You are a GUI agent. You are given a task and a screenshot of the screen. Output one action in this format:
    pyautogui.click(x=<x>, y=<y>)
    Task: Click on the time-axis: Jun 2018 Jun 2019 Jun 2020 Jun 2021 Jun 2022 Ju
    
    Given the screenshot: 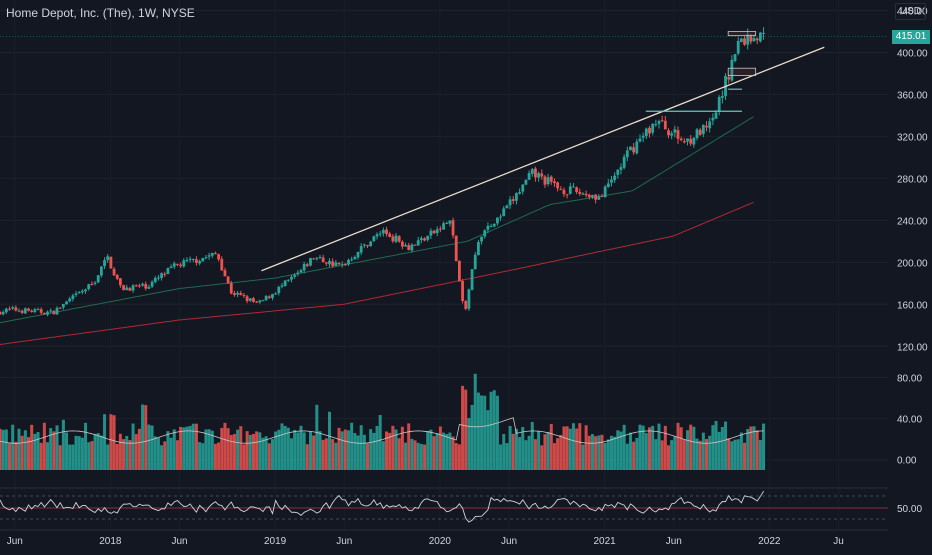 What is the action you would take?
    pyautogui.click(x=425, y=541)
    